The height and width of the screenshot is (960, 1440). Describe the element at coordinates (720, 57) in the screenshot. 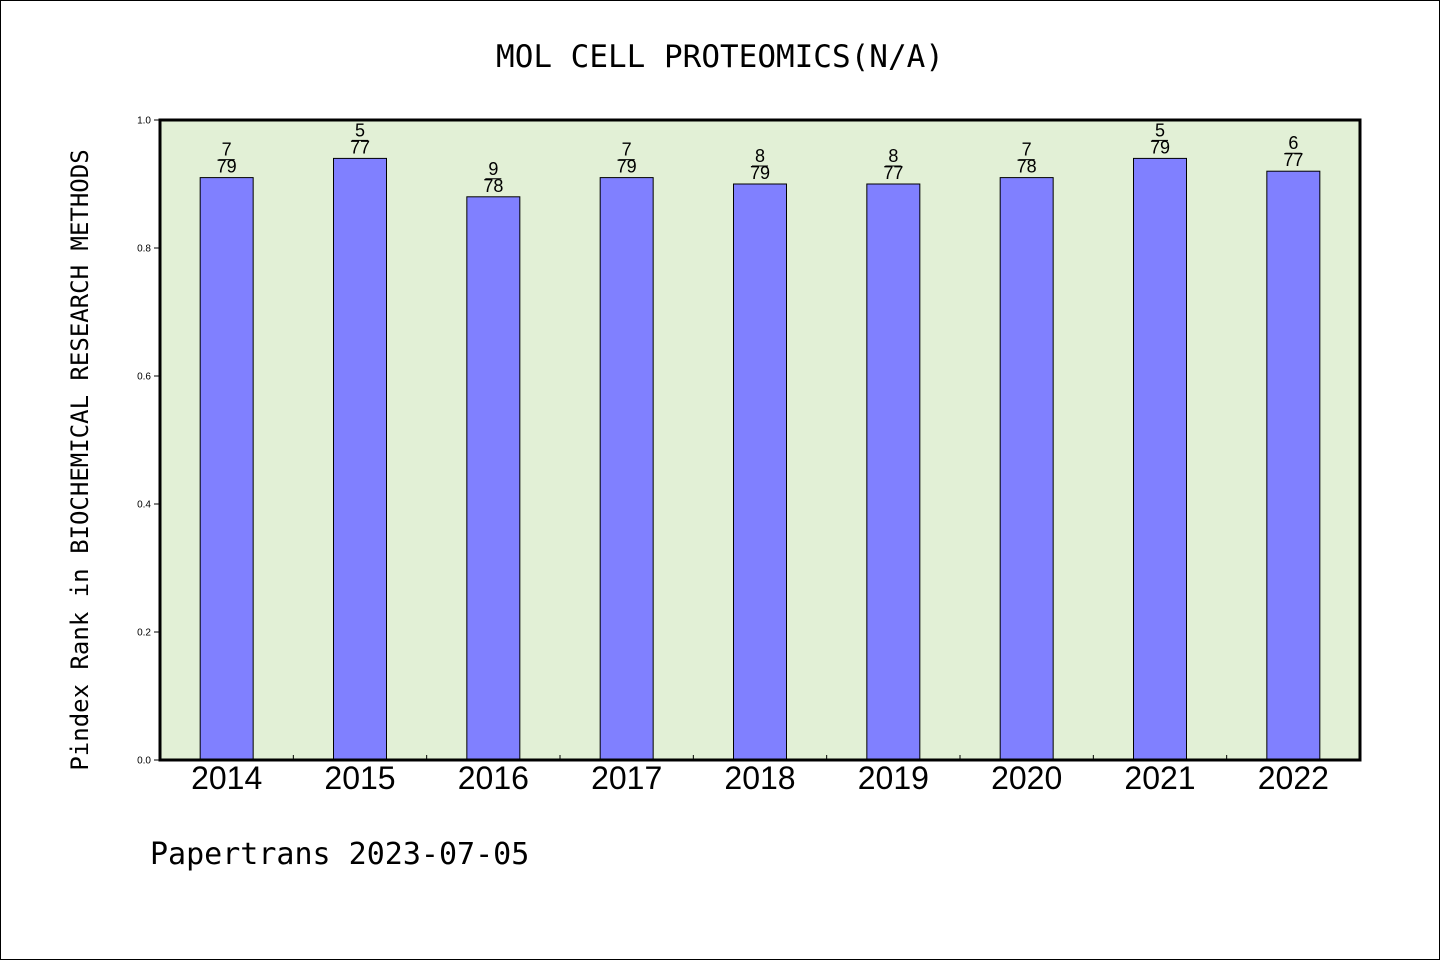

I see `chart-title: MOL CELL PROTEOMICS(N/A)` at that location.